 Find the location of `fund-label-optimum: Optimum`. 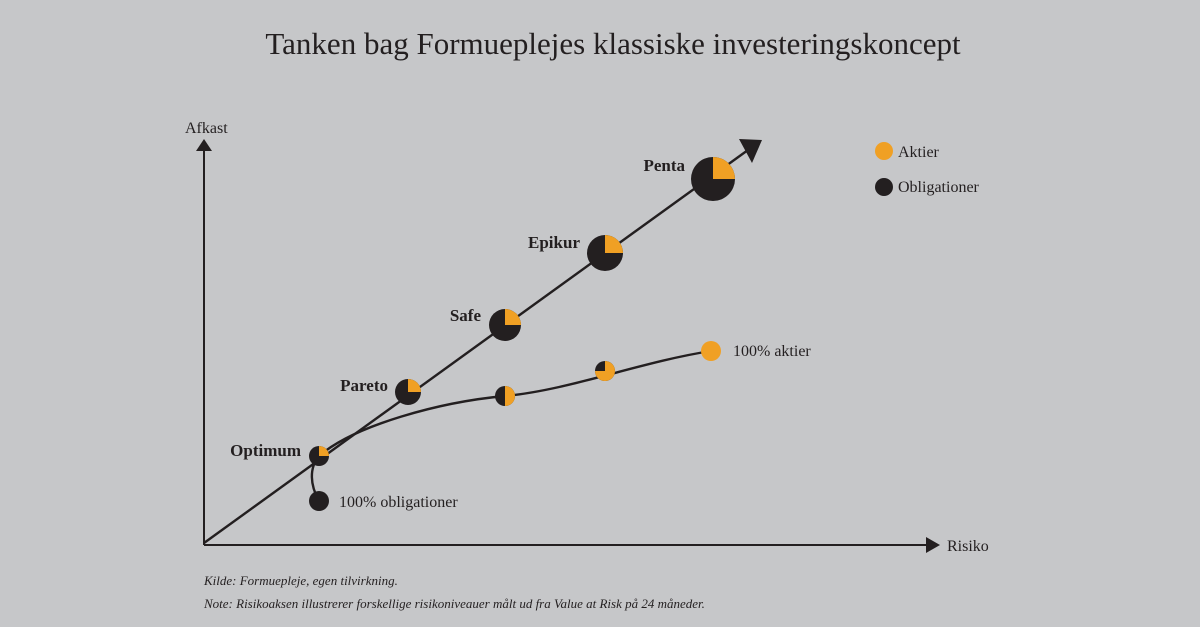

fund-label-optimum: Optimum is located at coordinates (265, 450).